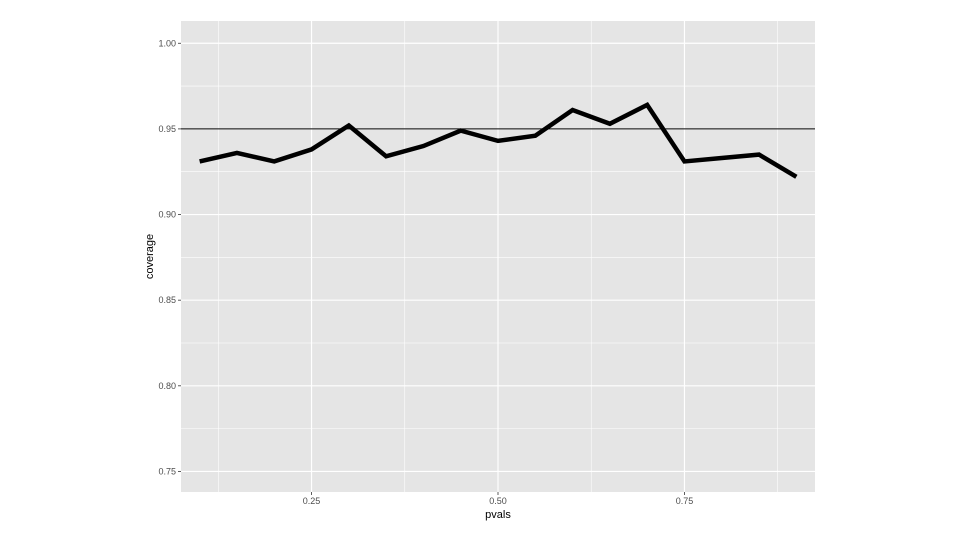  What do you see at coordinates (167, 43) in the screenshot?
I see `y-tick-label: 1.00` at bounding box center [167, 43].